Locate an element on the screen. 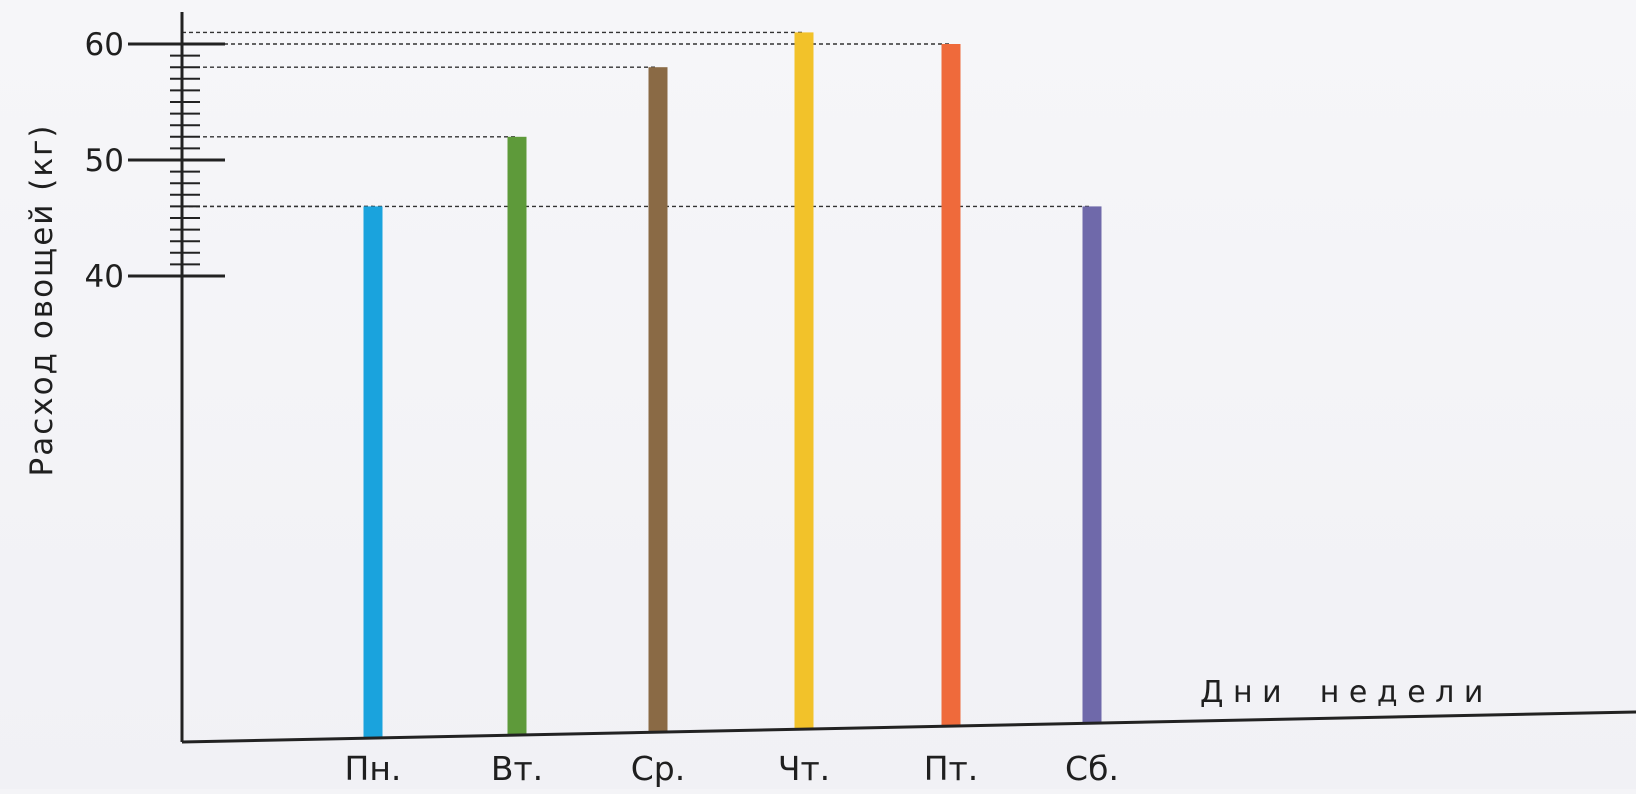 The height and width of the screenshot is (794, 1636). category-labels: Пн. Вт. Ср. Чт. Пт. Сб. is located at coordinates (732, 768).